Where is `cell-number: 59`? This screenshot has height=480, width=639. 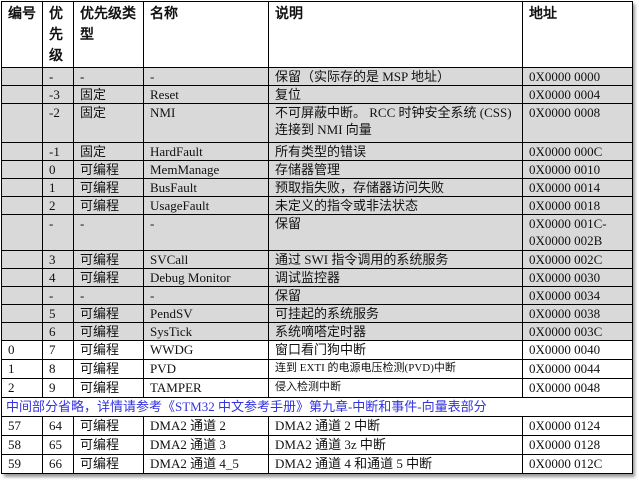
cell-number: 59 is located at coordinates (22, 464).